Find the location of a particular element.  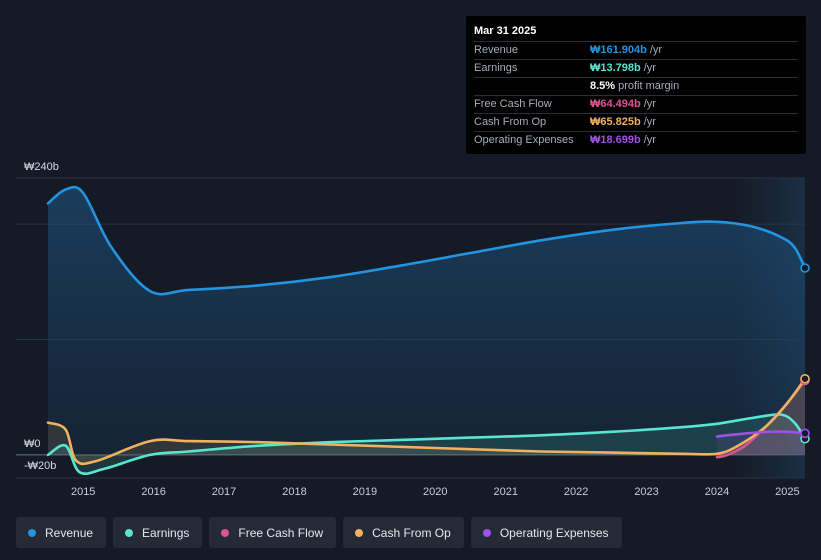

y-axis-label-zero: ₩0 is located at coordinates (32, 444).